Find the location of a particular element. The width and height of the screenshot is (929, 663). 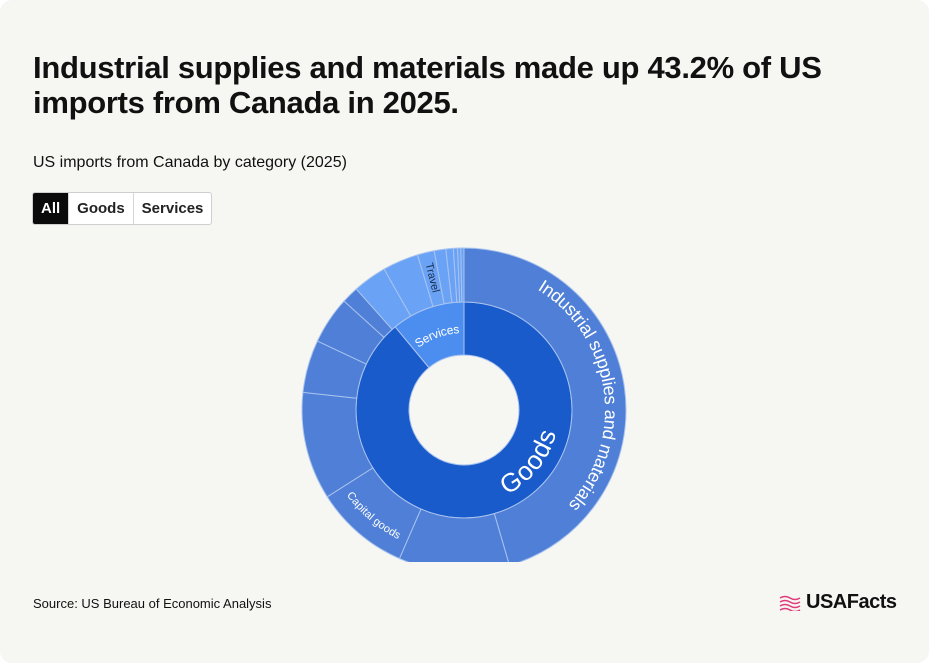

category-tabs: All Goods Services is located at coordinates (122, 208).